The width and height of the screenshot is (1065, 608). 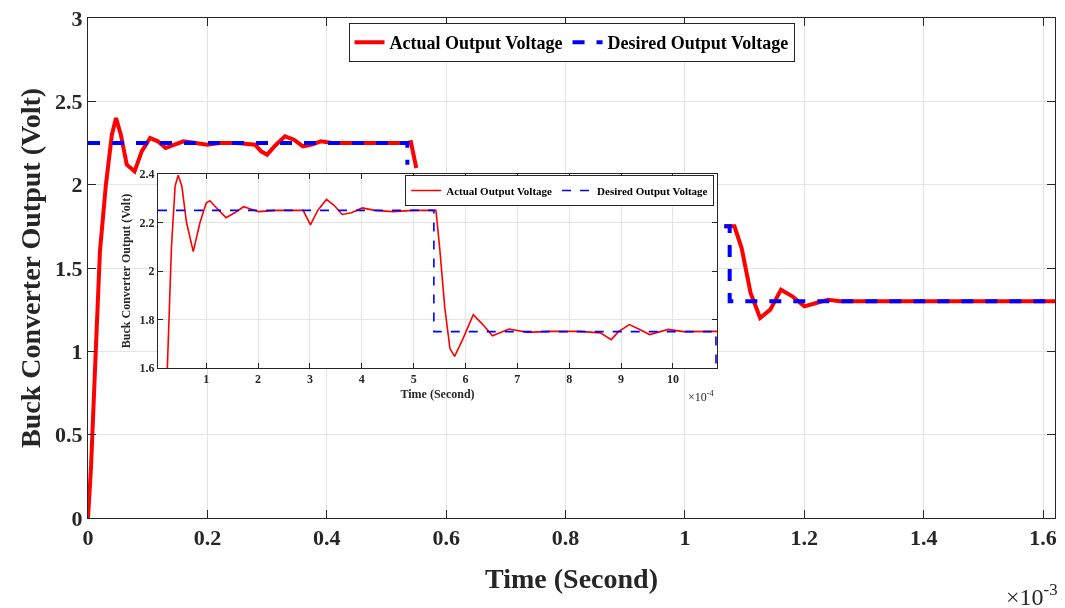 What do you see at coordinates (147, 368) in the screenshot?
I see `y-tick-label: 1.6` at bounding box center [147, 368].